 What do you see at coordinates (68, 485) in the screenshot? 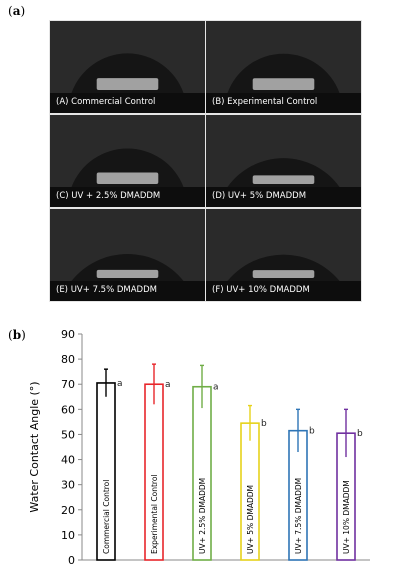
I see `y-tick-label: 30` at bounding box center [68, 485].